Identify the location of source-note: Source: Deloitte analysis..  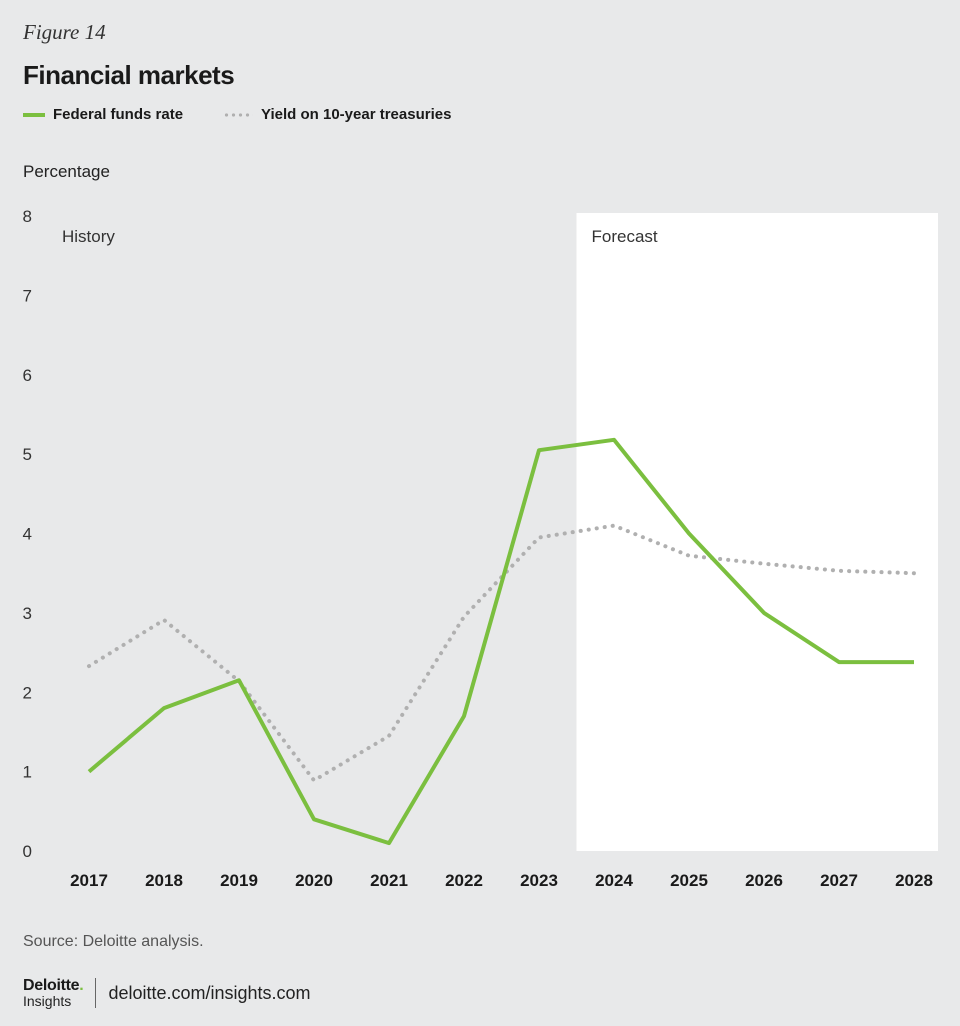
(113, 941).